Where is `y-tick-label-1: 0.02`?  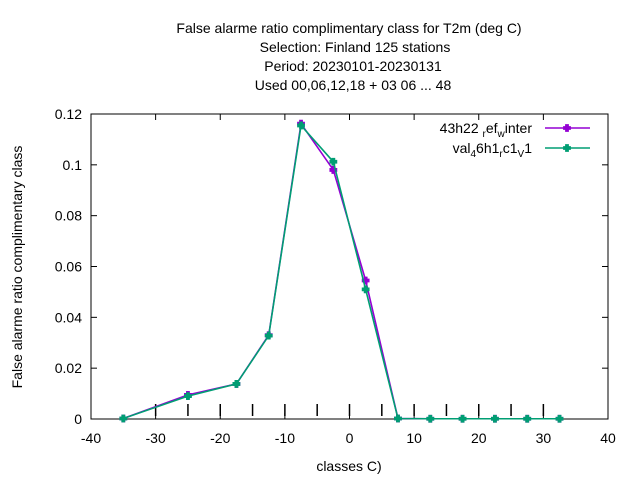
y-tick-label-1: 0.02 is located at coordinates (68, 368).